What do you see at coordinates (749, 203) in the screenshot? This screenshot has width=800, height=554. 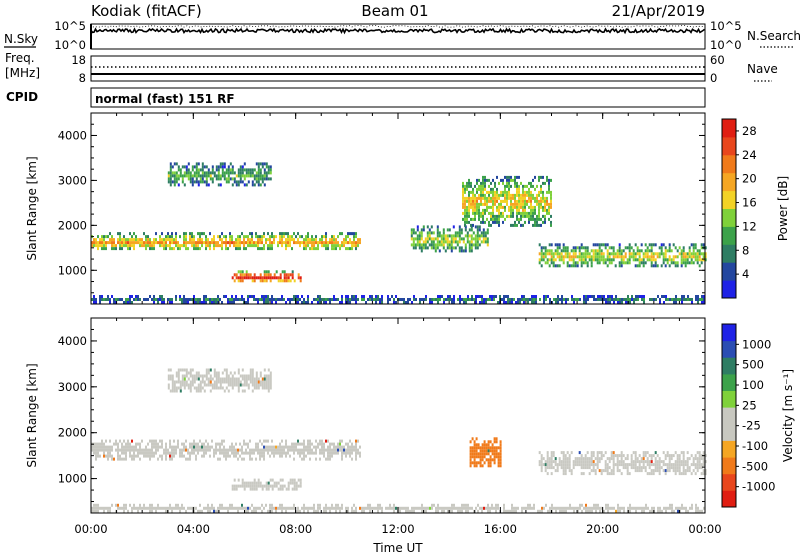 I see `colorbar-tick-label: 16` at bounding box center [749, 203].